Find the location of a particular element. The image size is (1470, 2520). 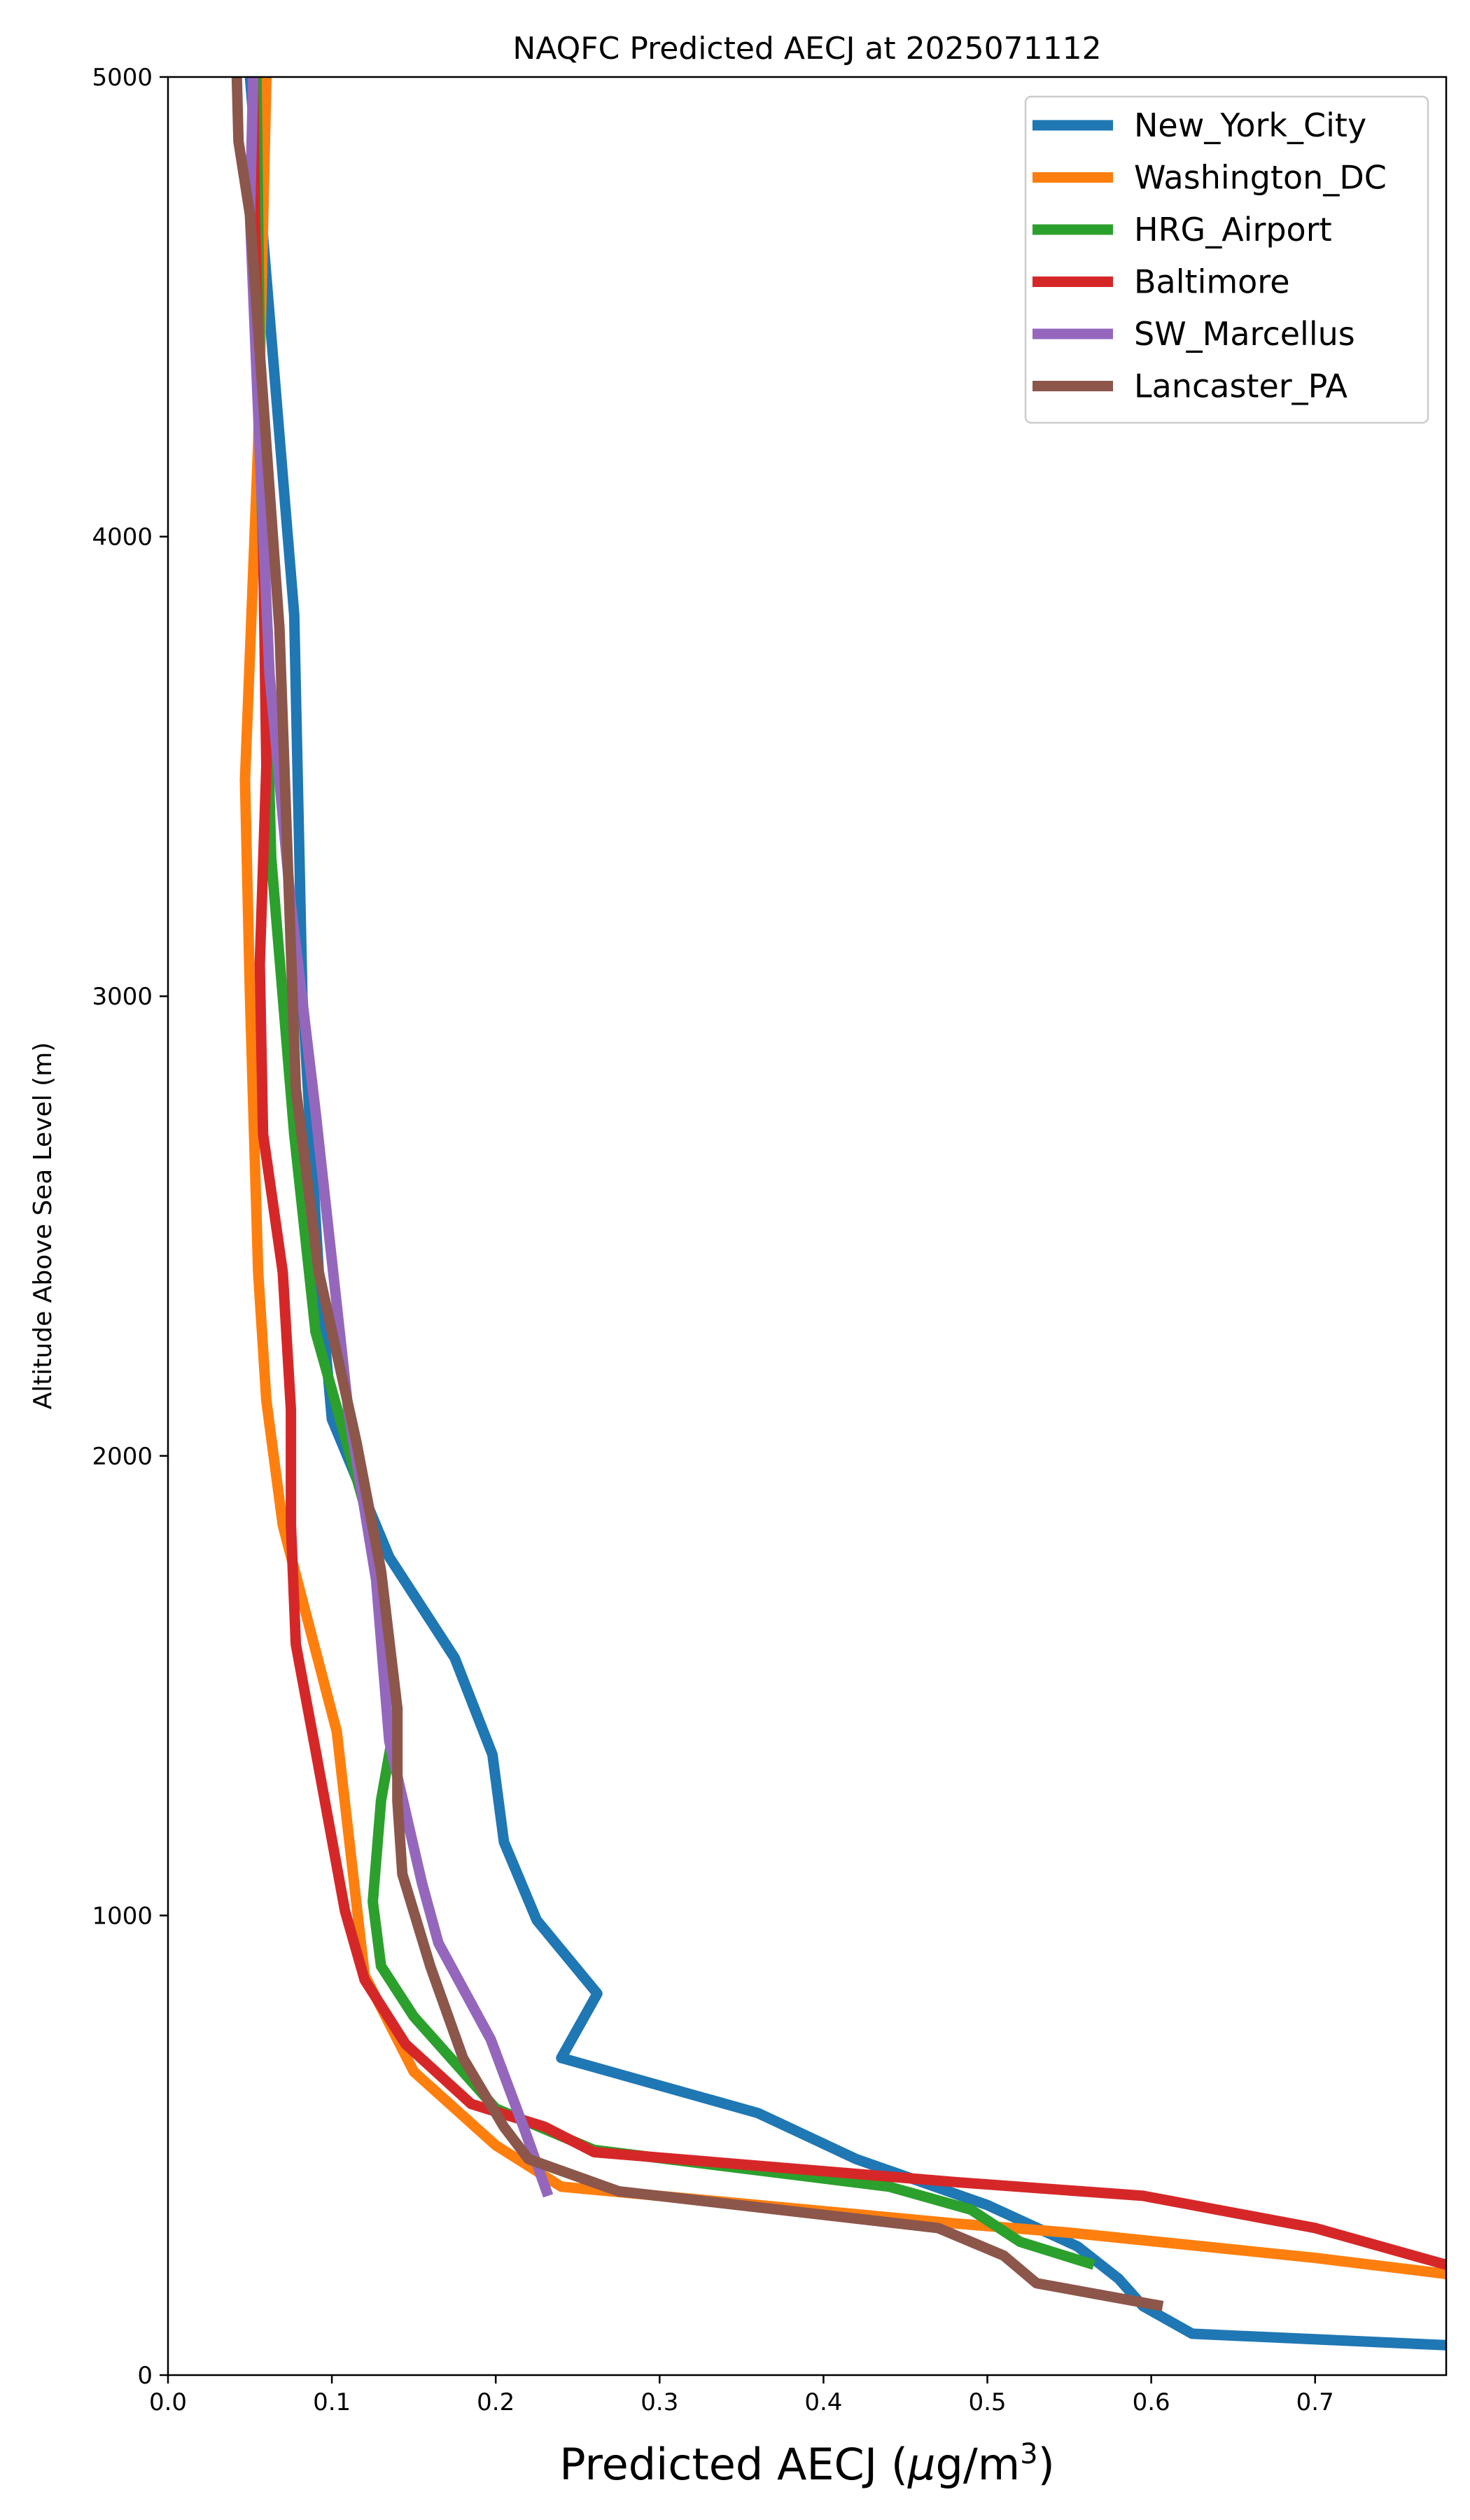

legend-box is located at coordinates (1226, 259).